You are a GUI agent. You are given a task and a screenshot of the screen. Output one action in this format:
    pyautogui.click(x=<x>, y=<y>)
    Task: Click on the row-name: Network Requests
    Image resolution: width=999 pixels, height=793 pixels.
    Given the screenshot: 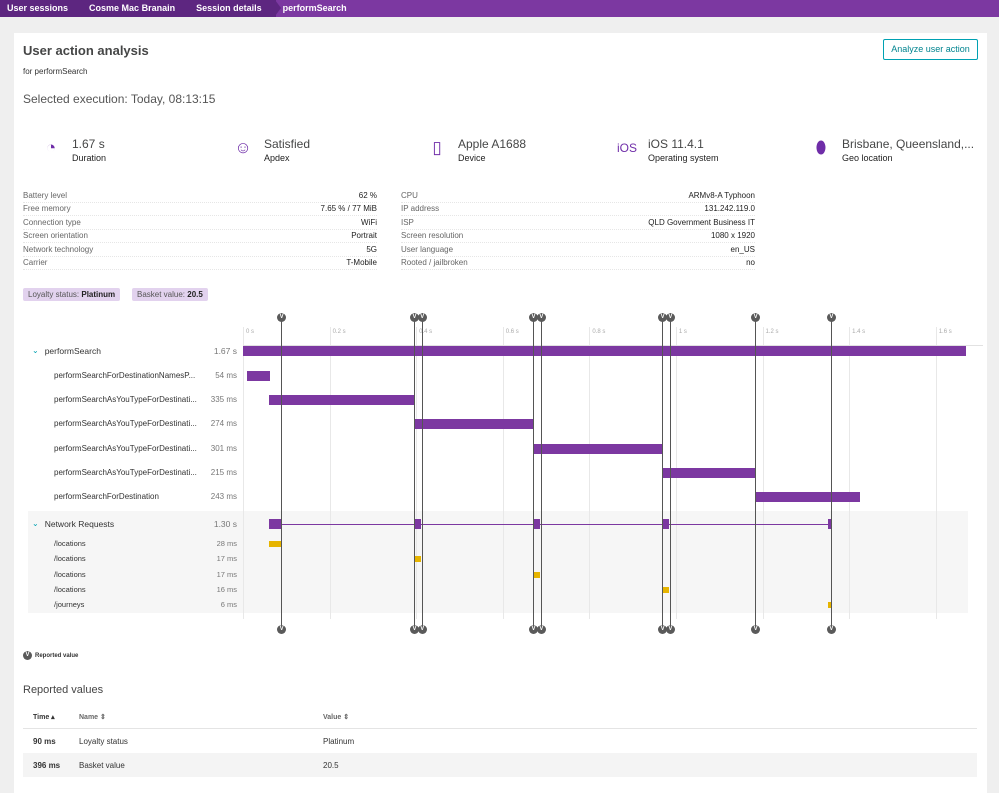 What is the action you would take?
    pyautogui.click(x=79, y=524)
    